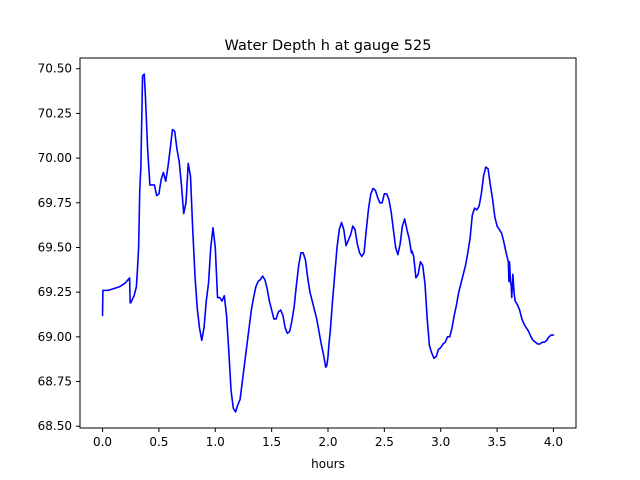  What do you see at coordinates (553, 442) in the screenshot?
I see `x-tick-label: 4.0` at bounding box center [553, 442].